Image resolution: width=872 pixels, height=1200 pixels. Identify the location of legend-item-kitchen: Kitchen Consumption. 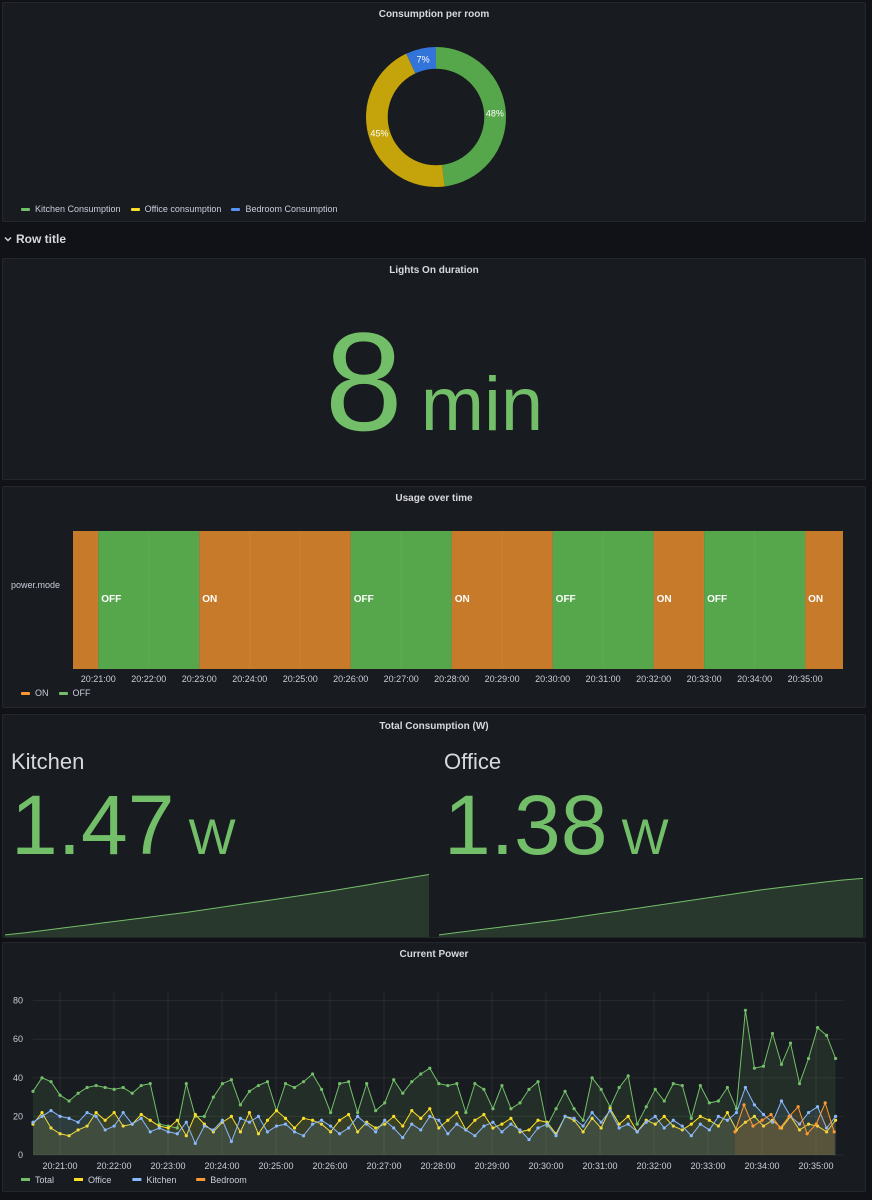
(71, 209).